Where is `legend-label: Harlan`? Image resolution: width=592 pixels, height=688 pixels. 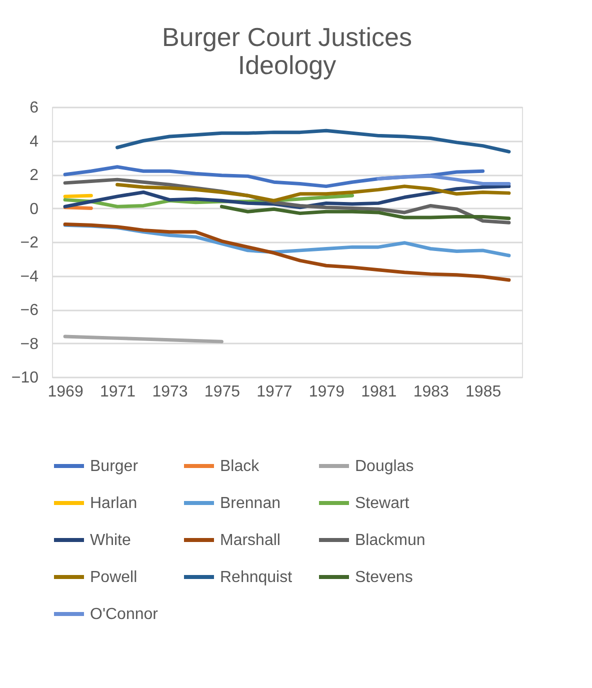
legend-label: Harlan is located at coordinates (114, 503).